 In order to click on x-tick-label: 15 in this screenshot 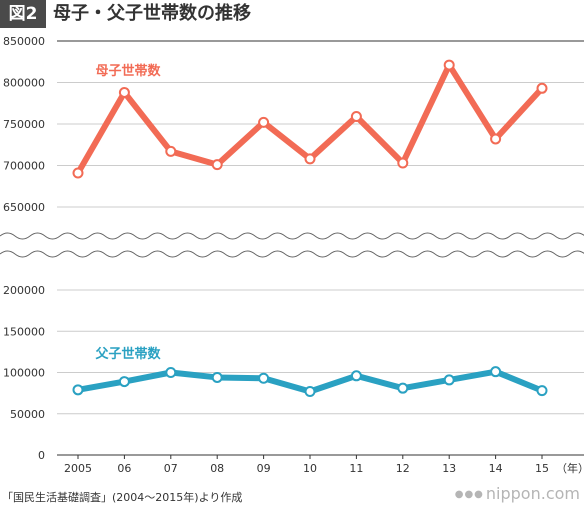, I will do `click(542, 468)`.